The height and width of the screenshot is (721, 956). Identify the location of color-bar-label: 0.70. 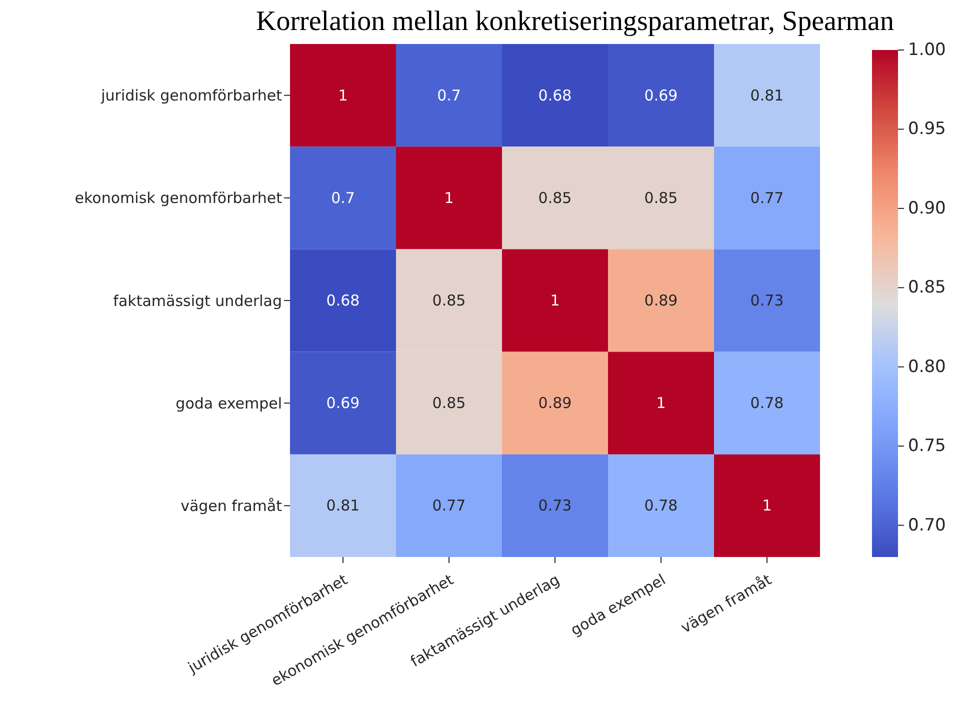
(927, 525).